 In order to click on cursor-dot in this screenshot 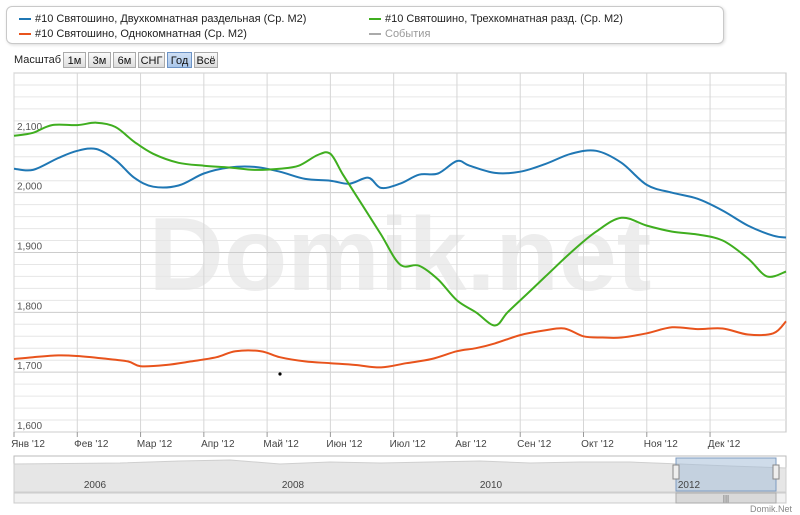, I will do `click(280, 374)`.